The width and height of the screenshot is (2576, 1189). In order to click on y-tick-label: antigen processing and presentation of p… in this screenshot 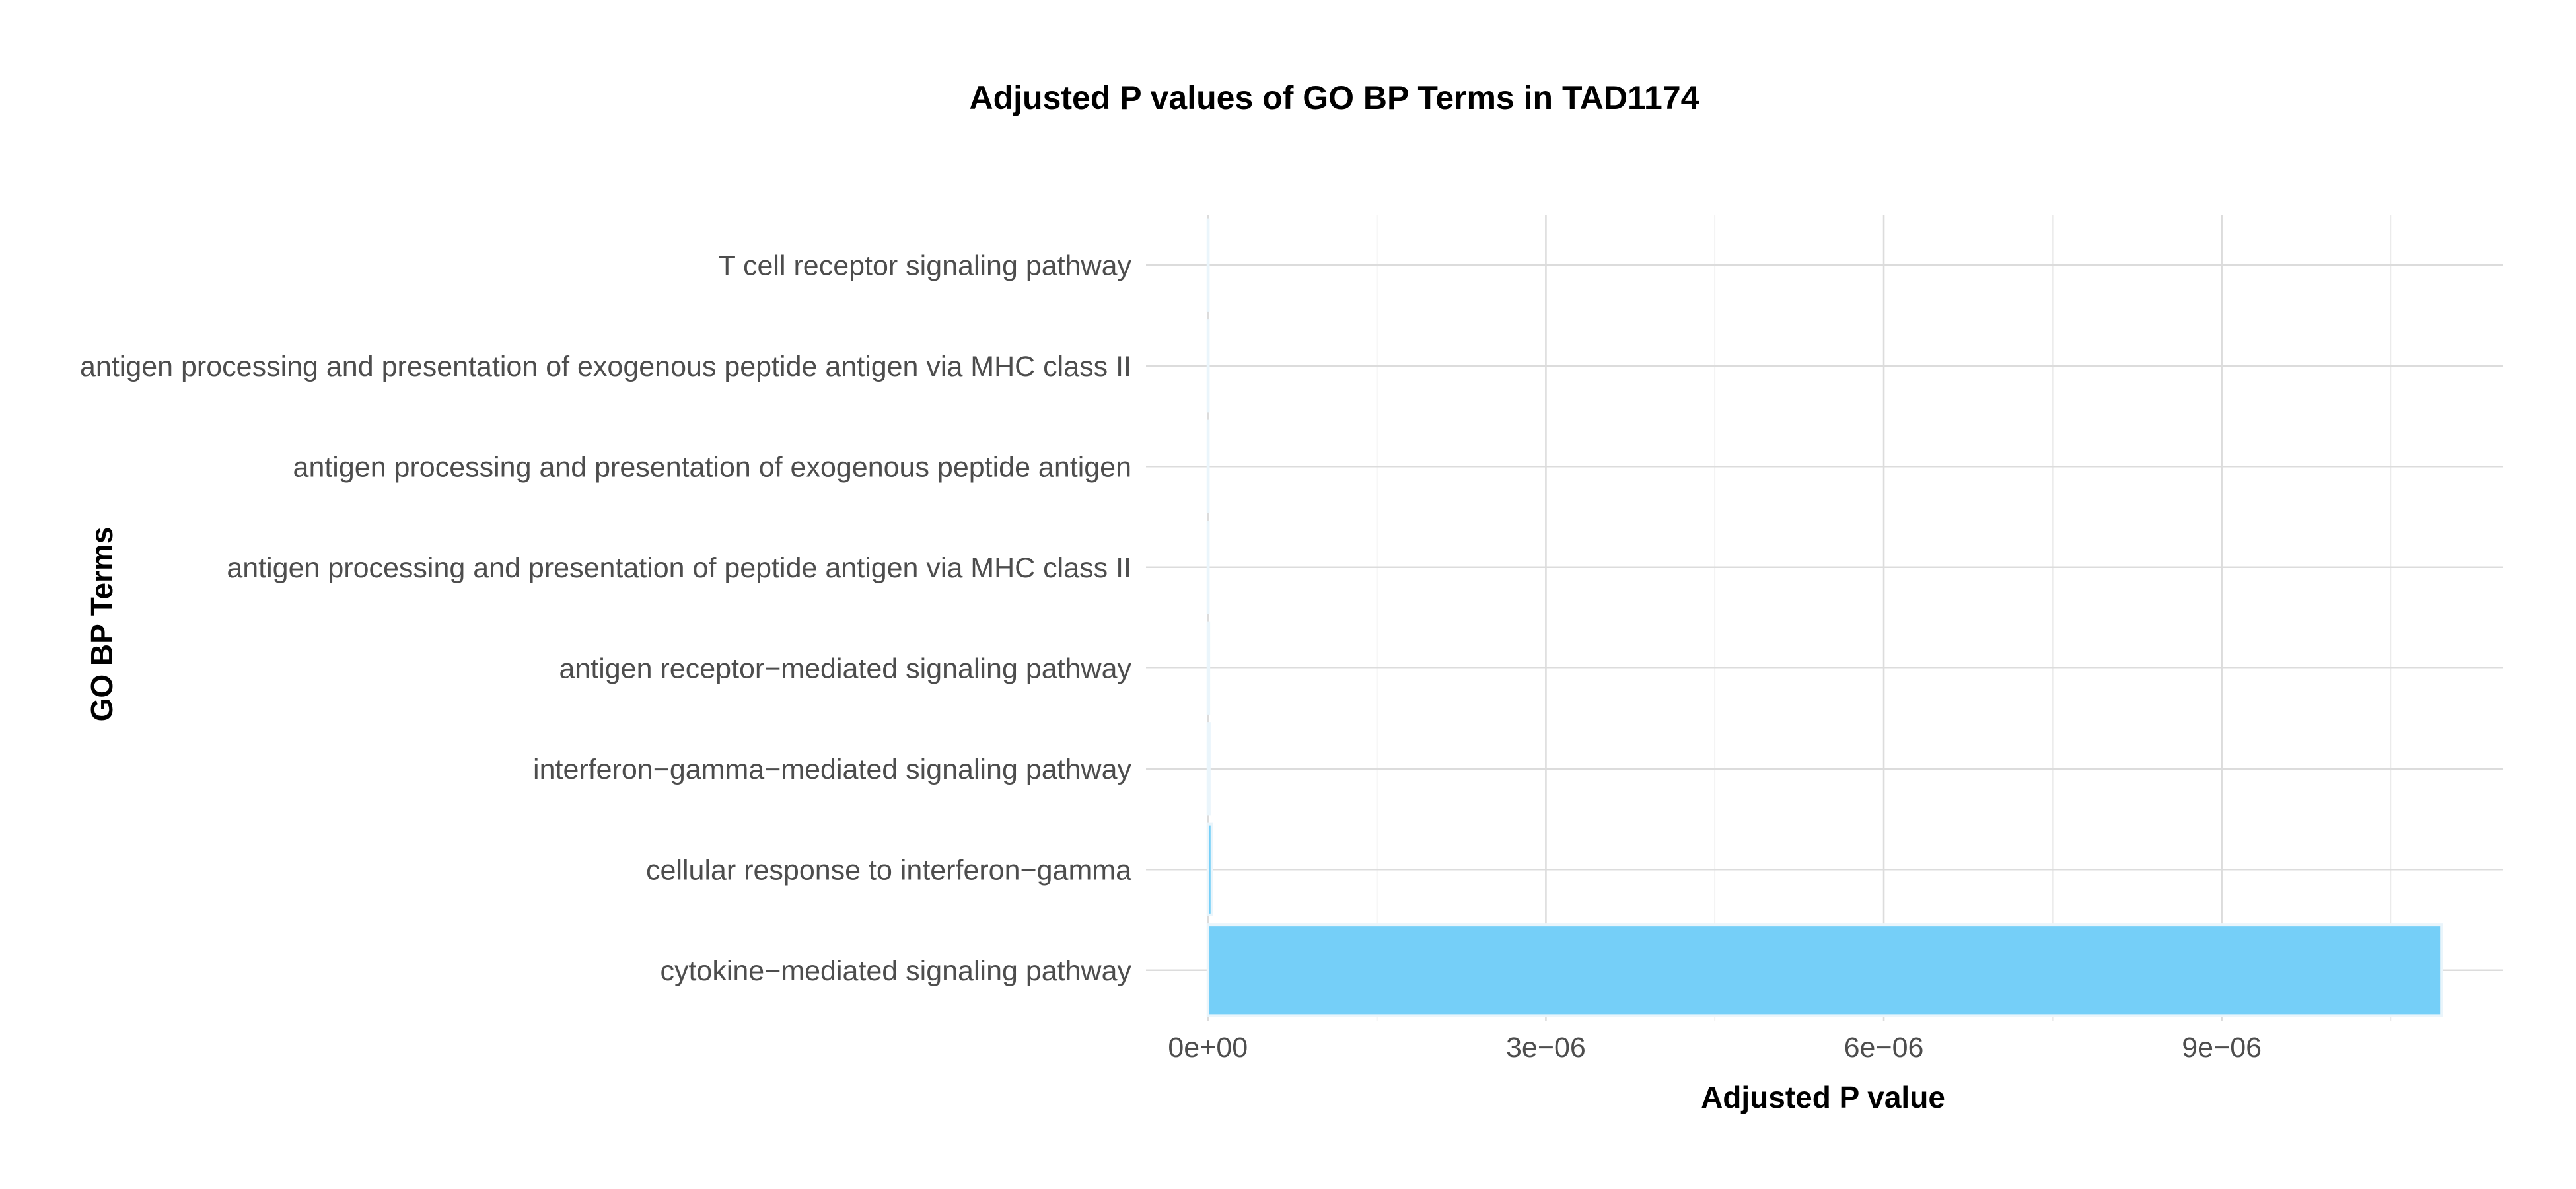, I will do `click(679, 568)`.